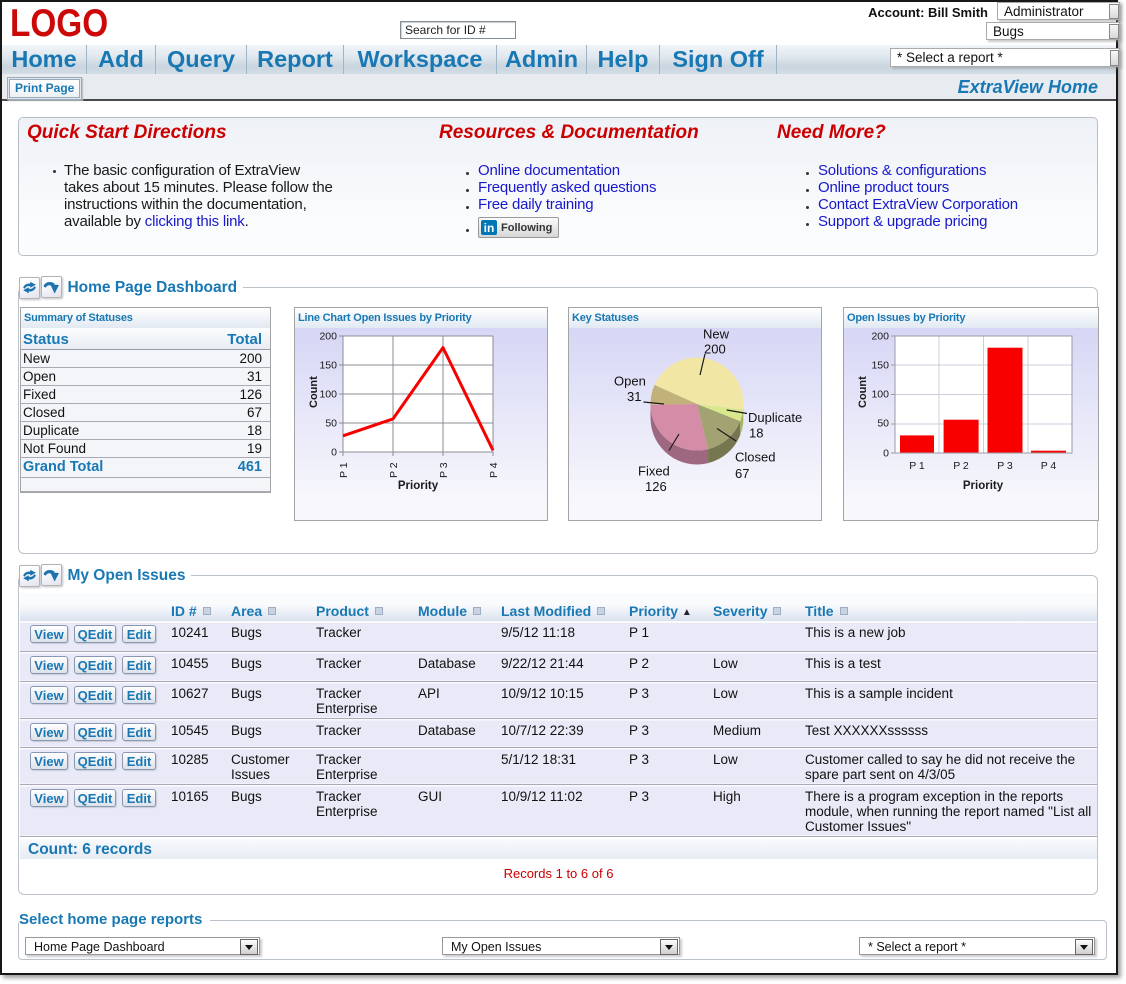 Image resolution: width=1126 pixels, height=984 pixels. What do you see at coordinates (654, 471) in the screenshot?
I see `svg-text: Fixed` at bounding box center [654, 471].